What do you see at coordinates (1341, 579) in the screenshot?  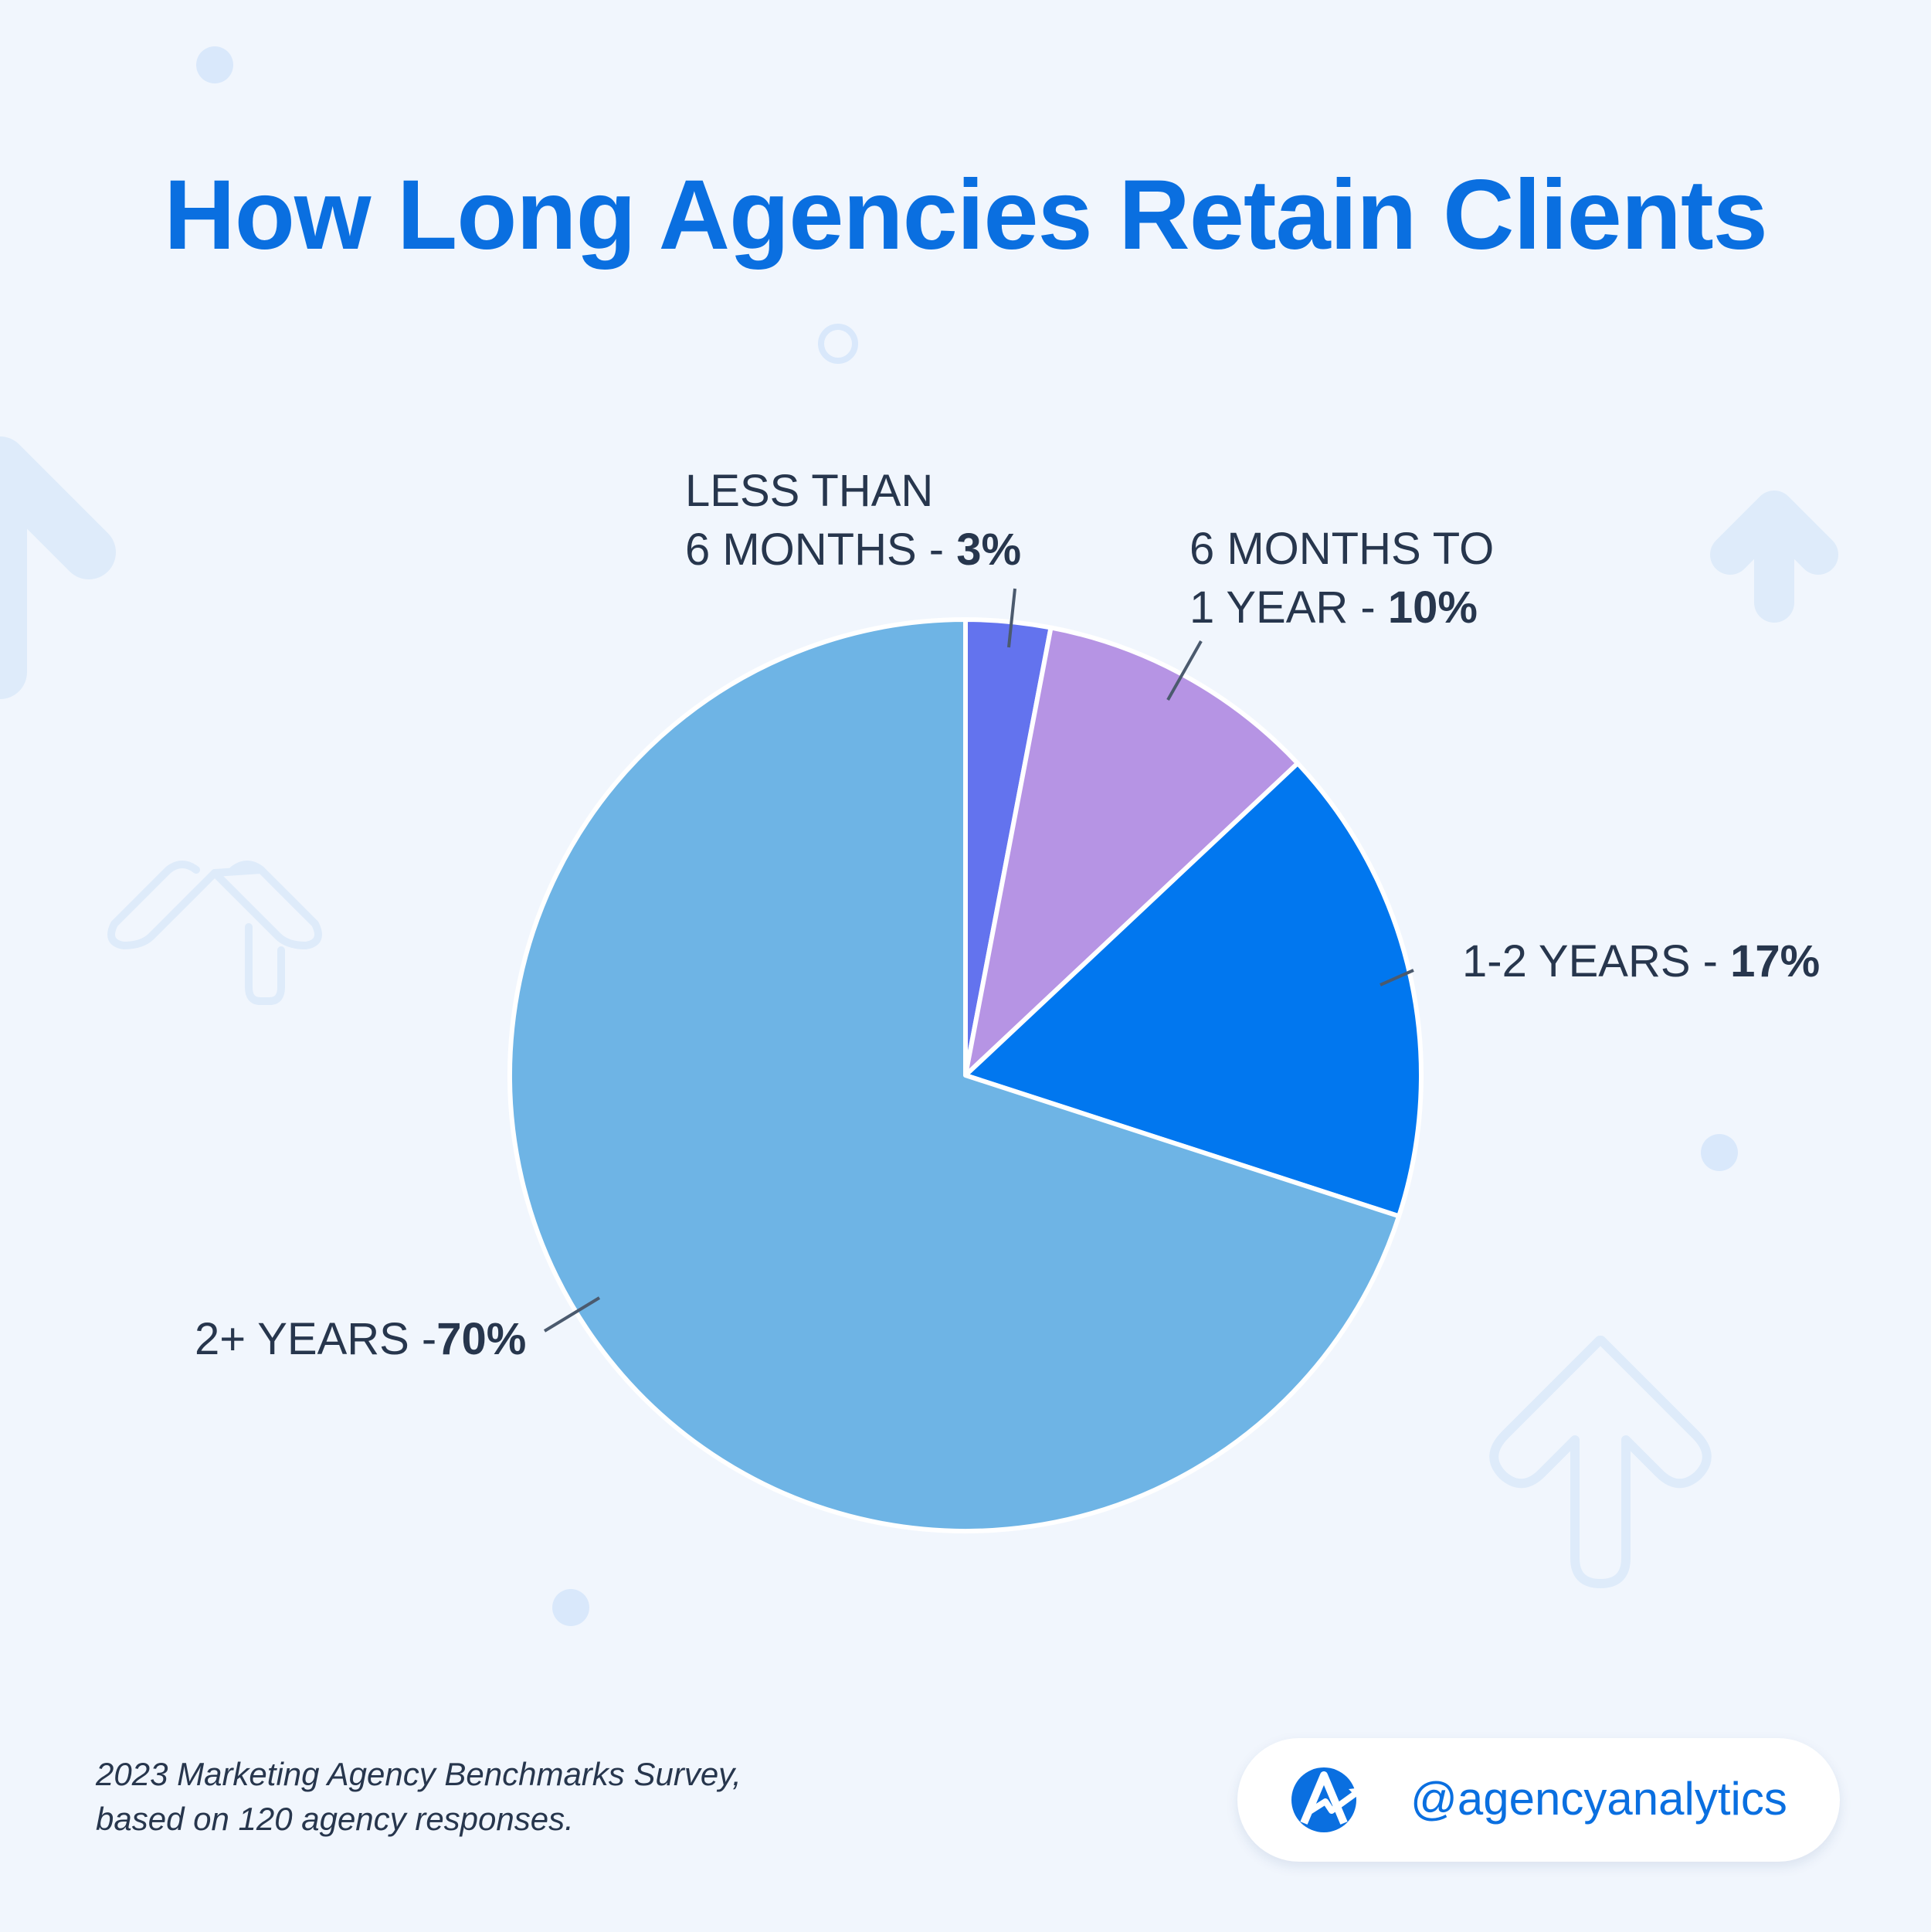 I see `slice-label-6-months-to-1-year: 6 MONTHS TO 1 YEAR - 10%` at bounding box center [1341, 579].